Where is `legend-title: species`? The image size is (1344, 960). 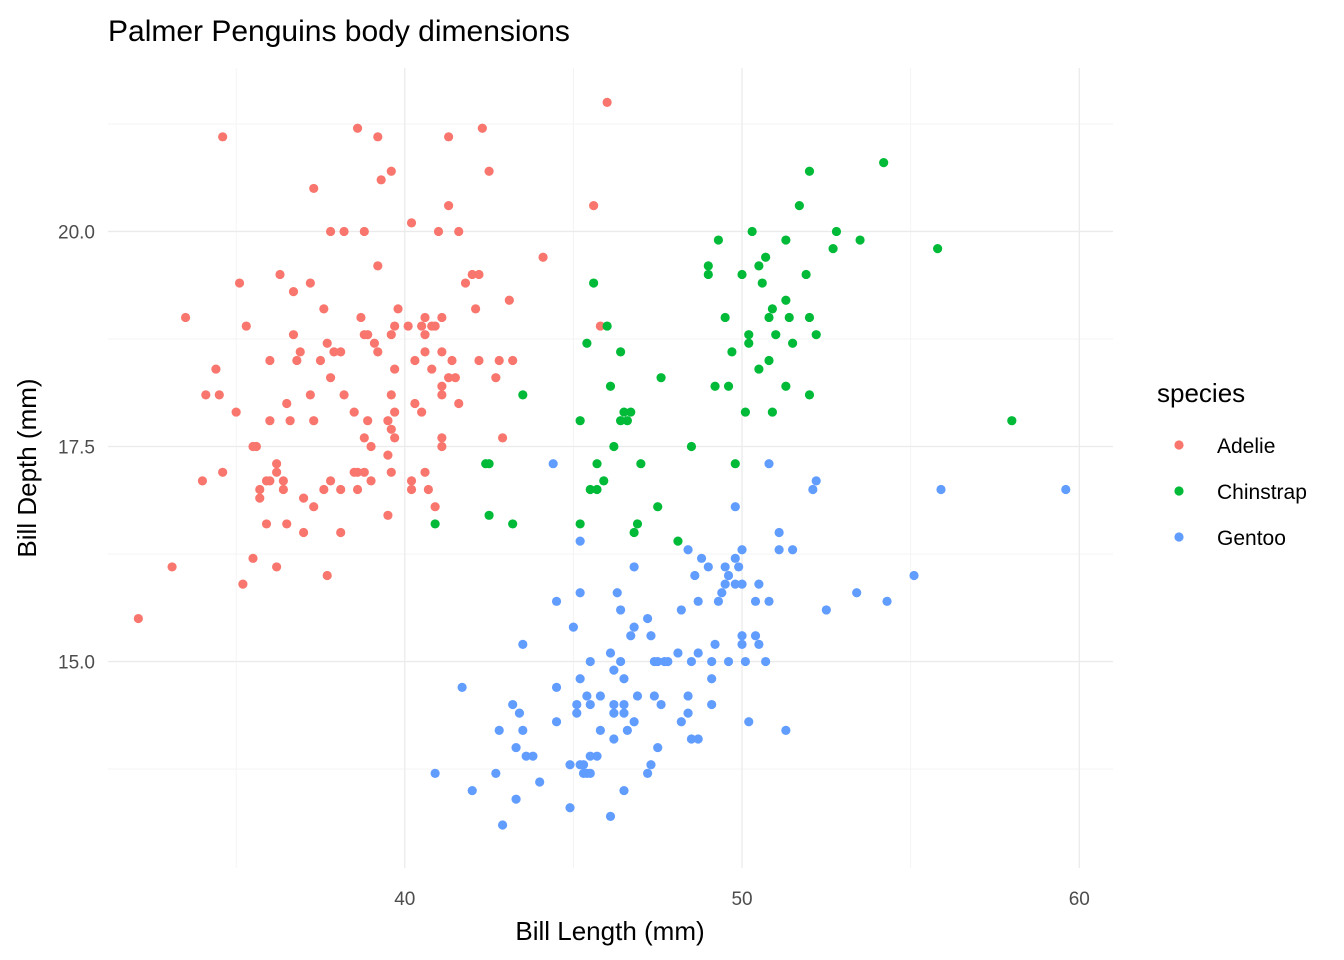 legend-title: species is located at coordinates (1201, 393).